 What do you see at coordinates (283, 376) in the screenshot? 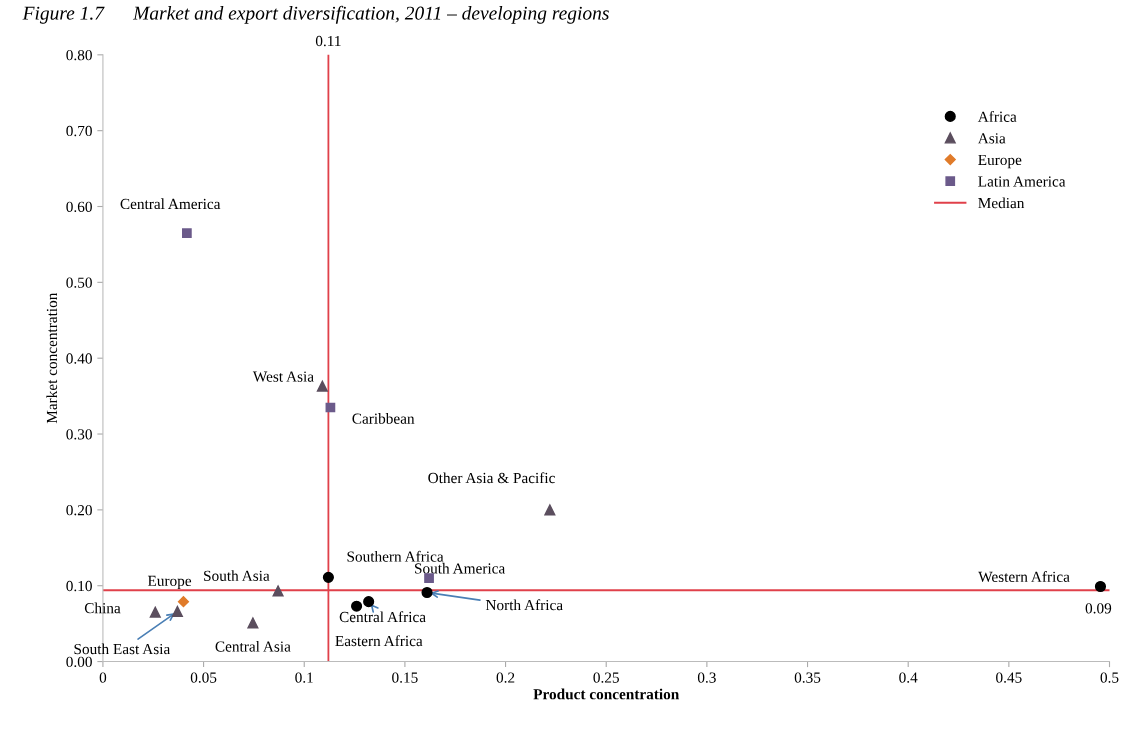
I see `annotation: West Asia` at bounding box center [283, 376].